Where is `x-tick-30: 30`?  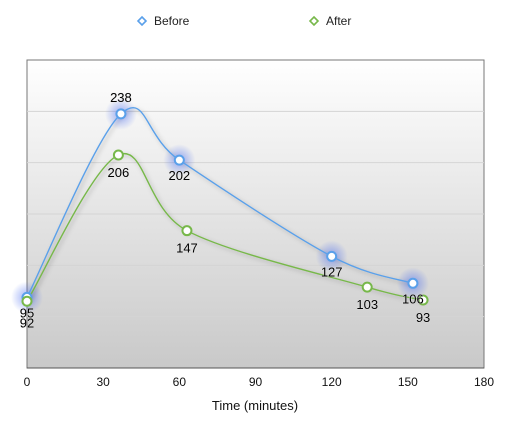 x-tick-30: 30 is located at coordinates (103, 382).